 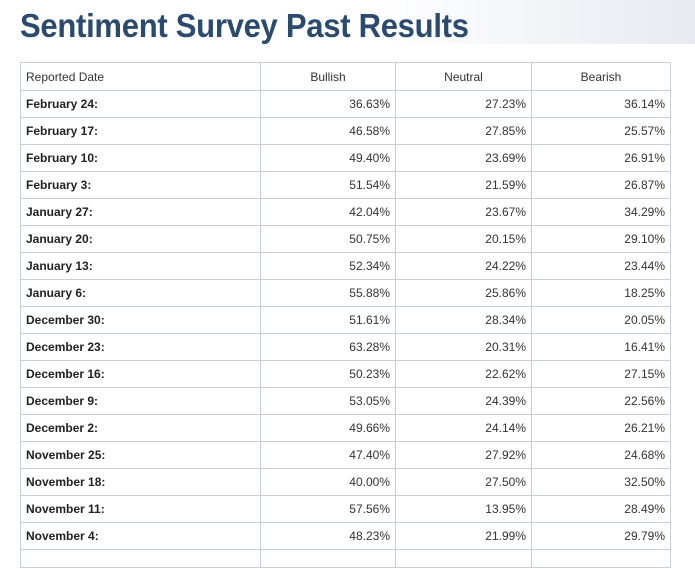 I want to click on table-row: January 13: 52.34% 24.22% 23.44%, so click(x=345, y=266).